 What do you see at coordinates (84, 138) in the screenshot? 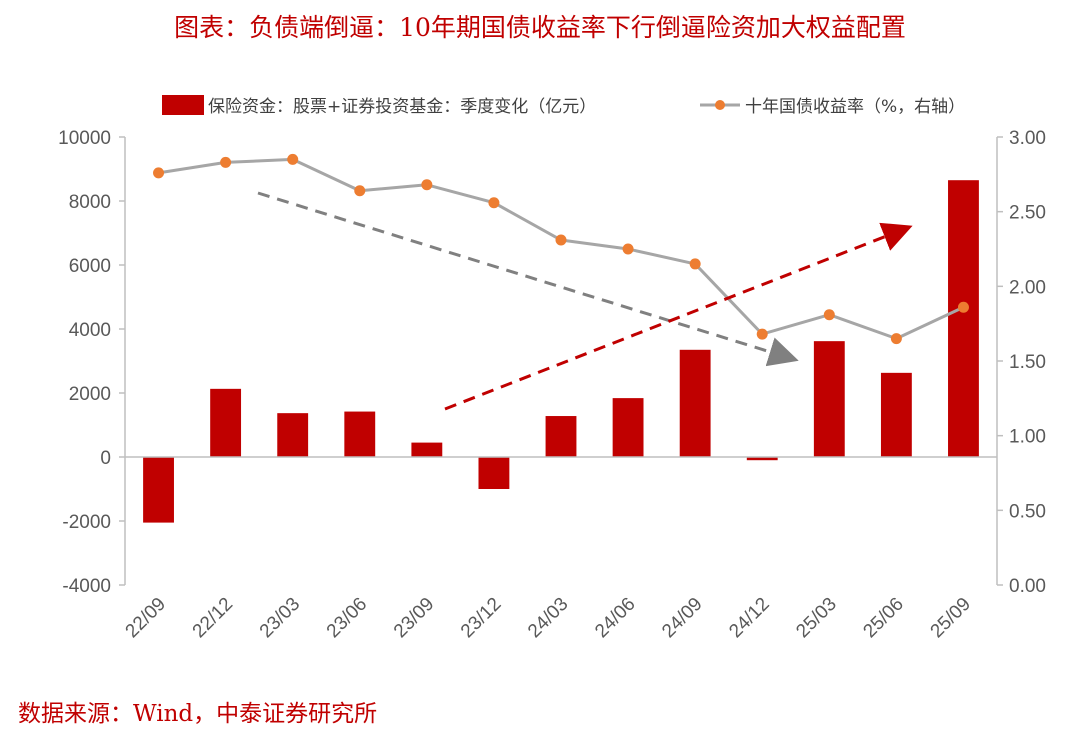
I see `left-tick-label: 10000` at bounding box center [84, 138].